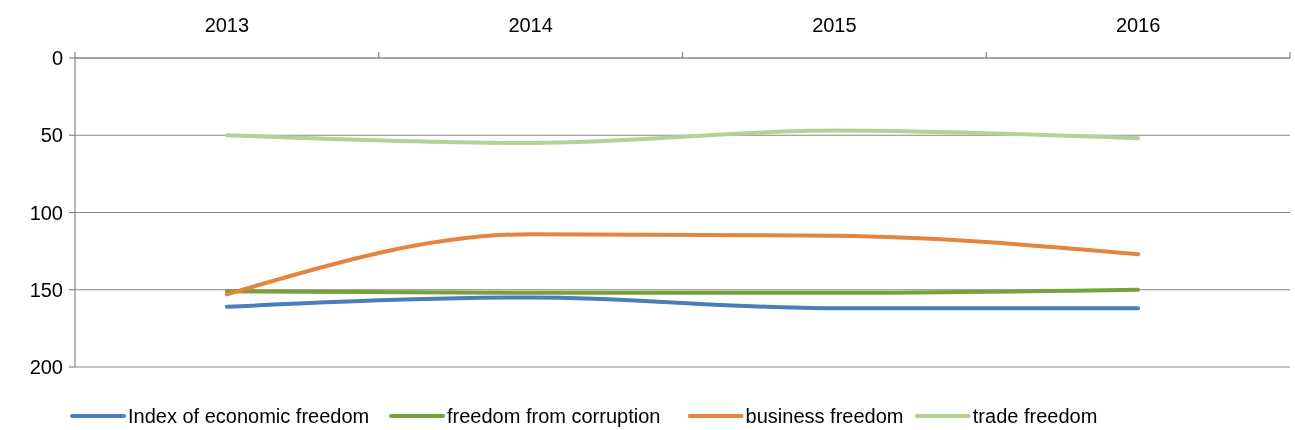  What do you see at coordinates (1138, 25) in the screenshot?
I see `x-tick-label: 2016` at bounding box center [1138, 25].